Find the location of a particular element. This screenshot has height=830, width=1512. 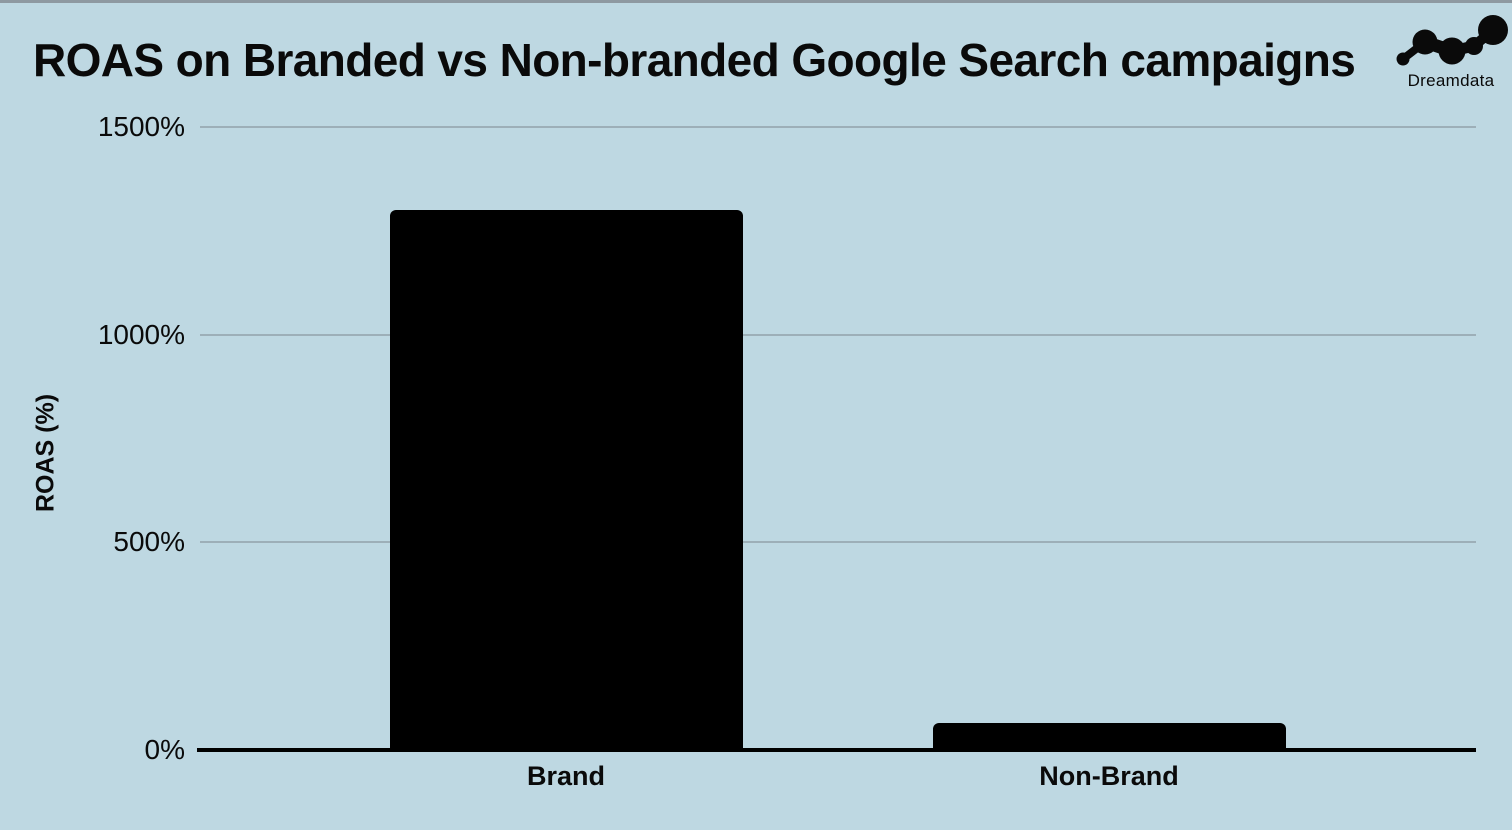

dreamdata-logo-text: Dreamdata is located at coordinates (1451, 80).